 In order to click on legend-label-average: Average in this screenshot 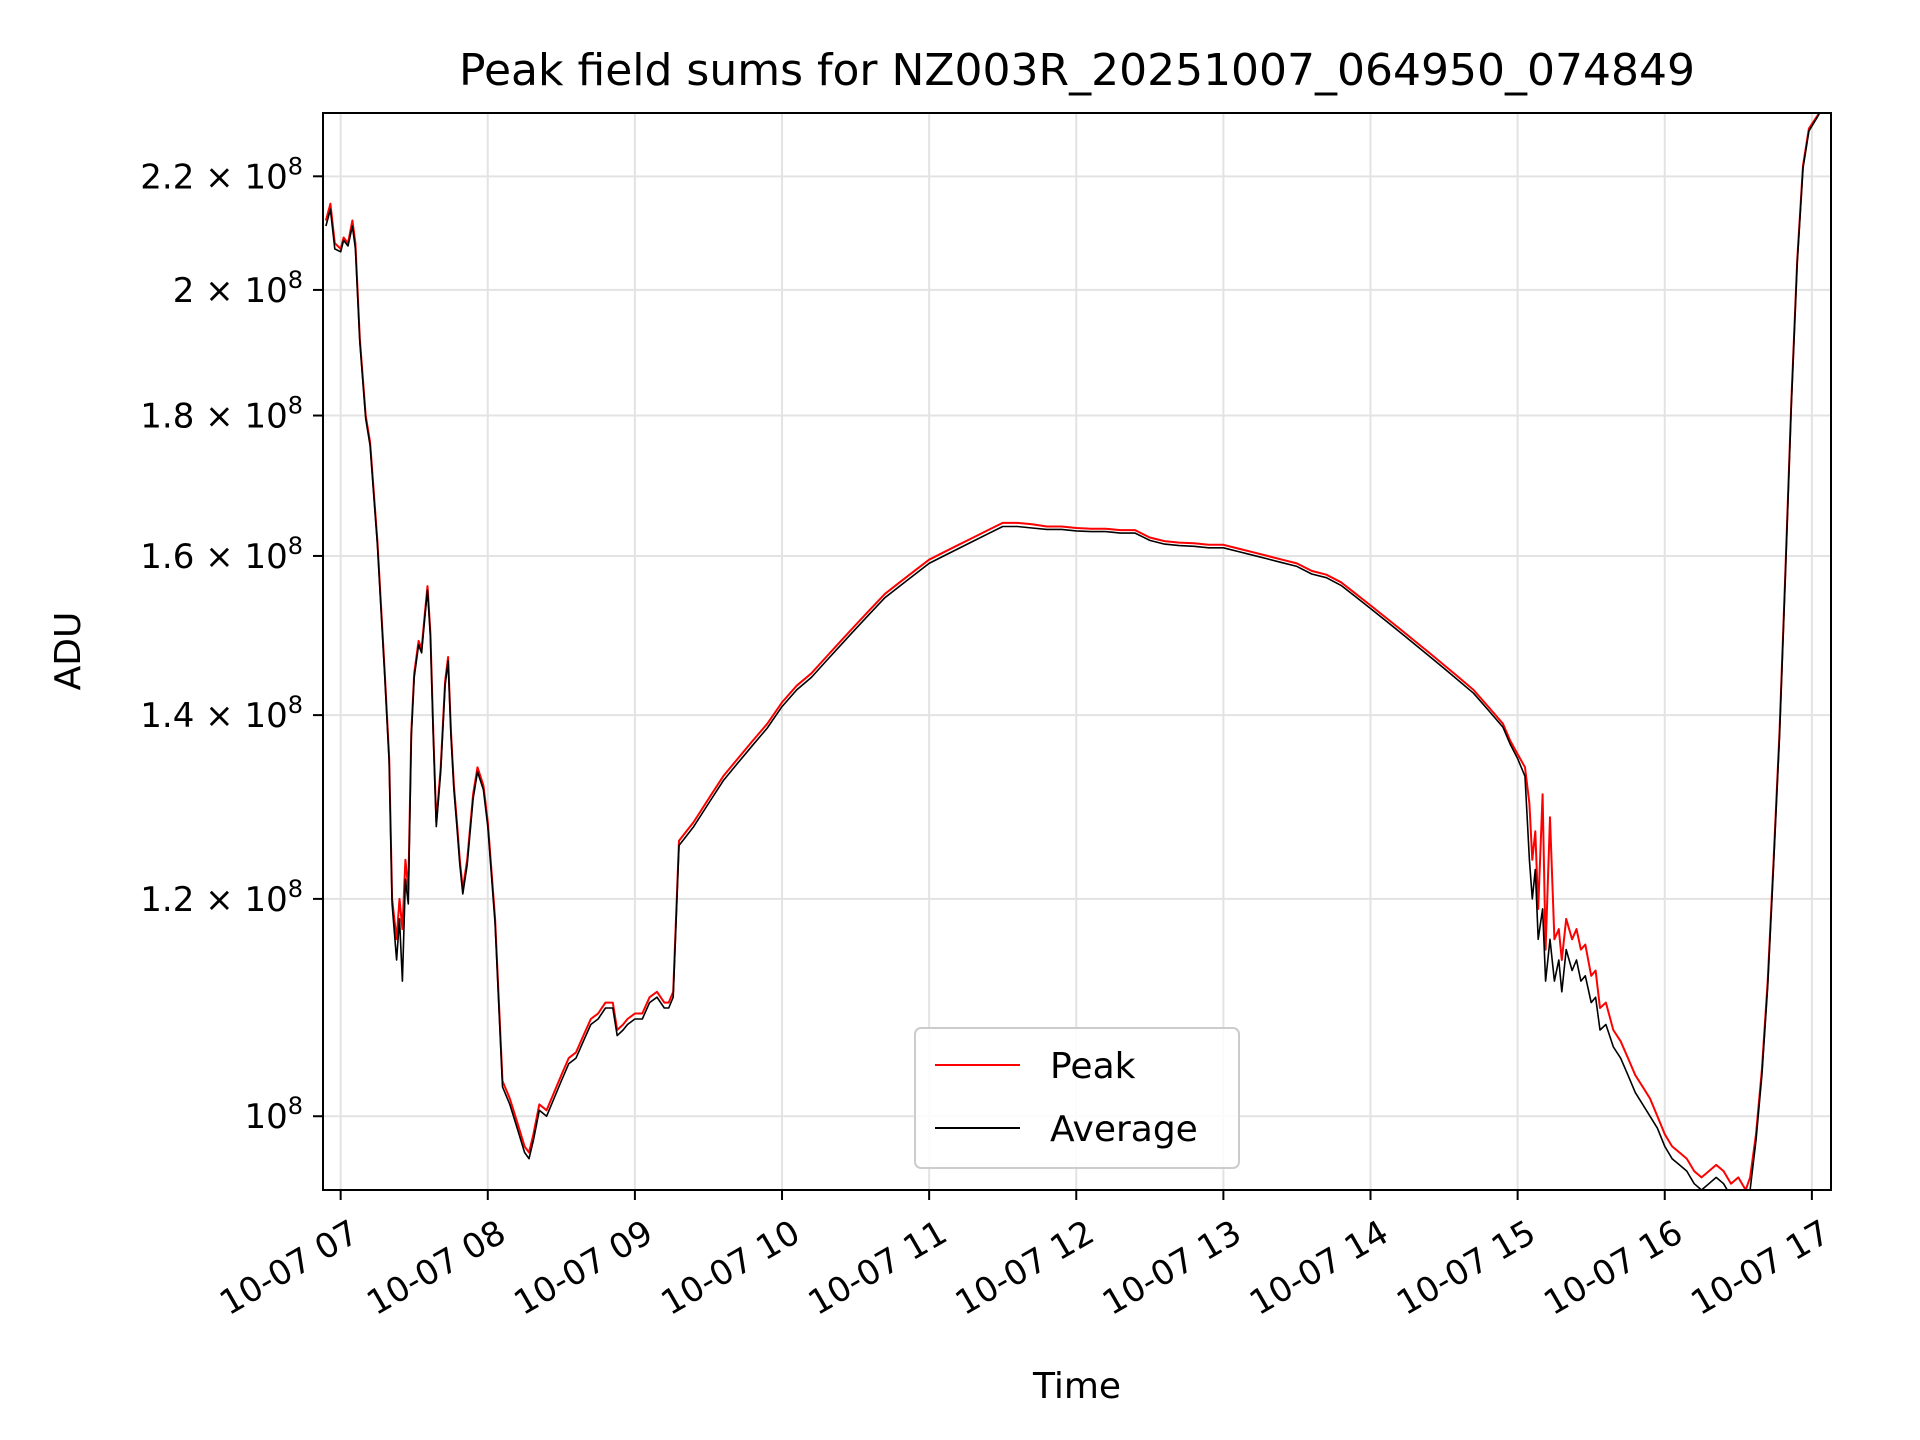, I will do `click(1124, 1129)`.